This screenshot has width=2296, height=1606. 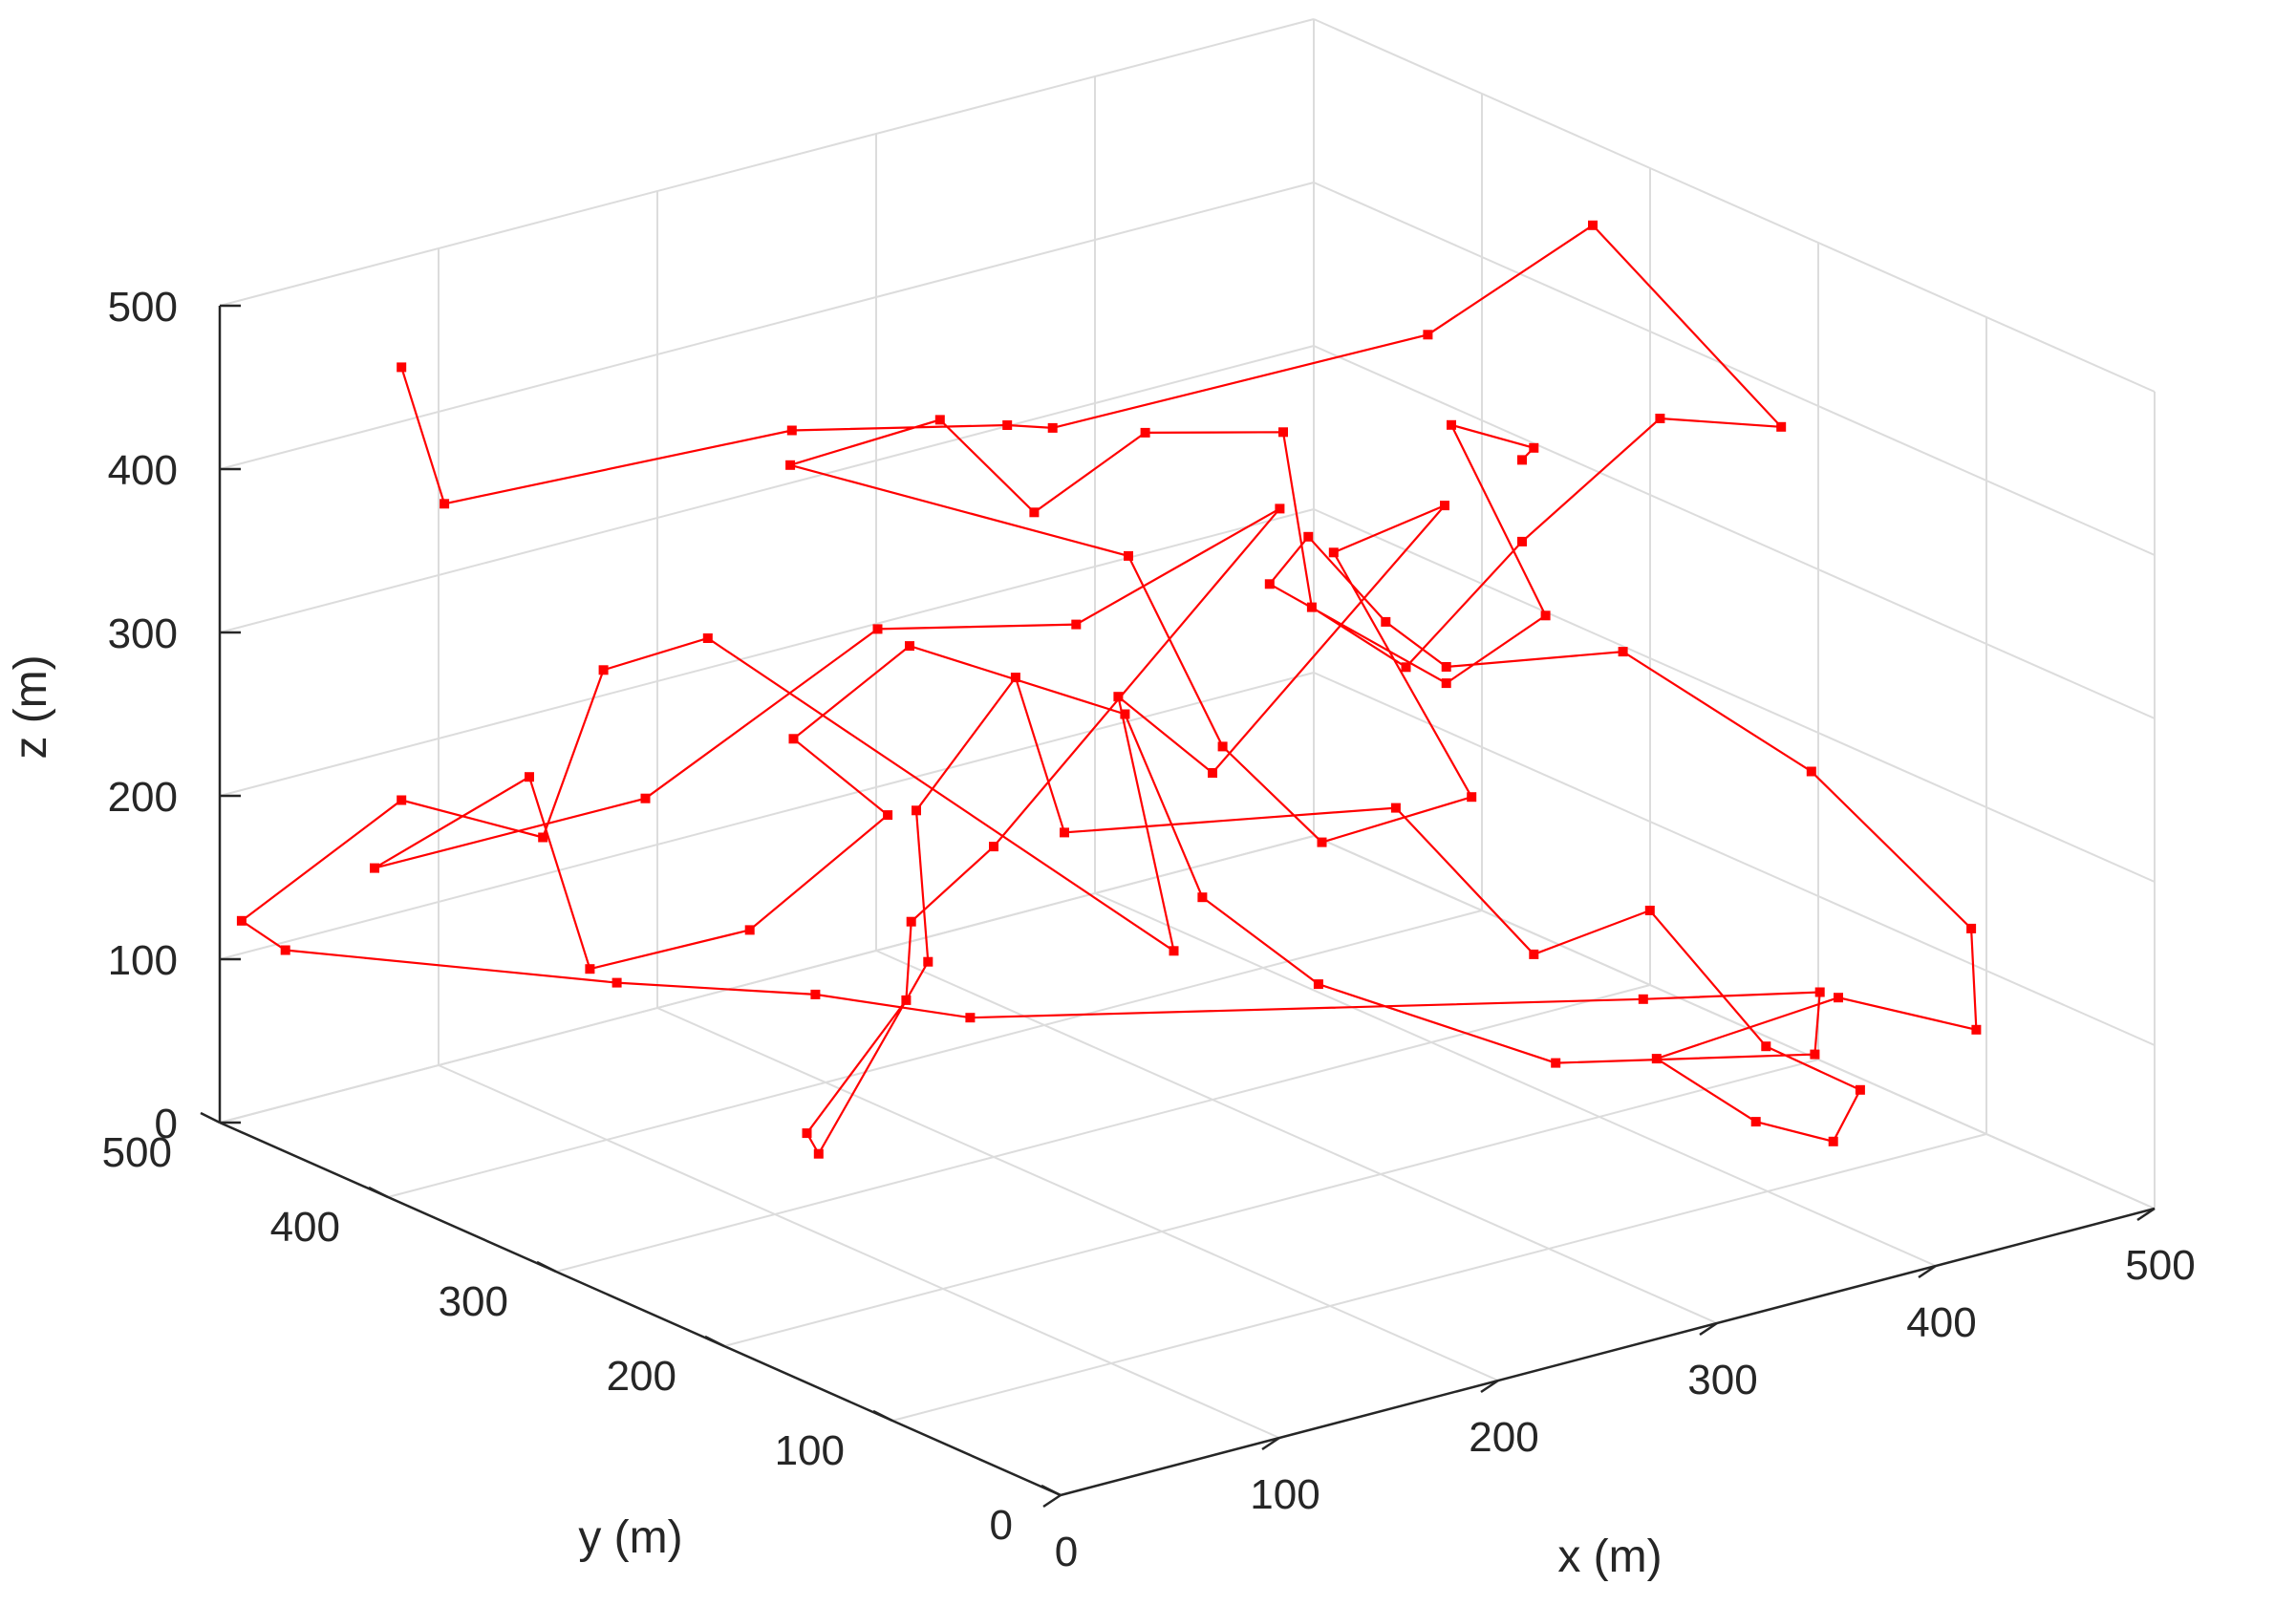 What do you see at coordinates (1066, 1552) in the screenshot?
I see `x-tick-label: 0` at bounding box center [1066, 1552].